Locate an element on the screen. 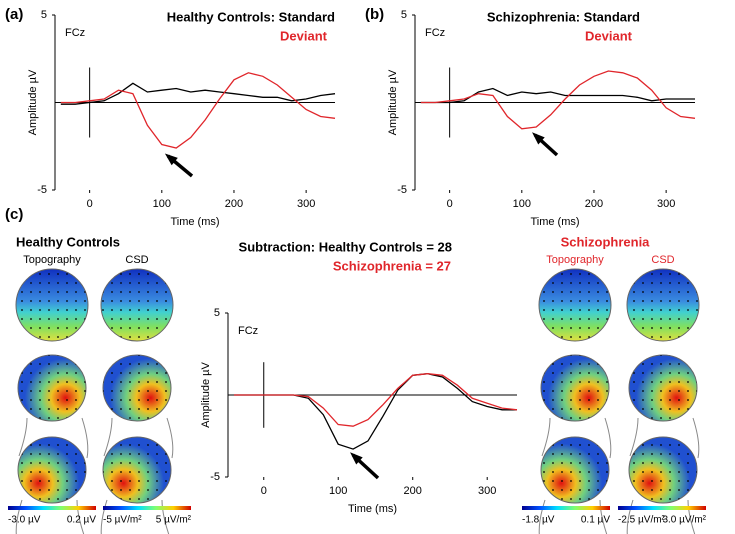 The image size is (735, 534). group-title: Healthy Controls is located at coordinates (68, 241).